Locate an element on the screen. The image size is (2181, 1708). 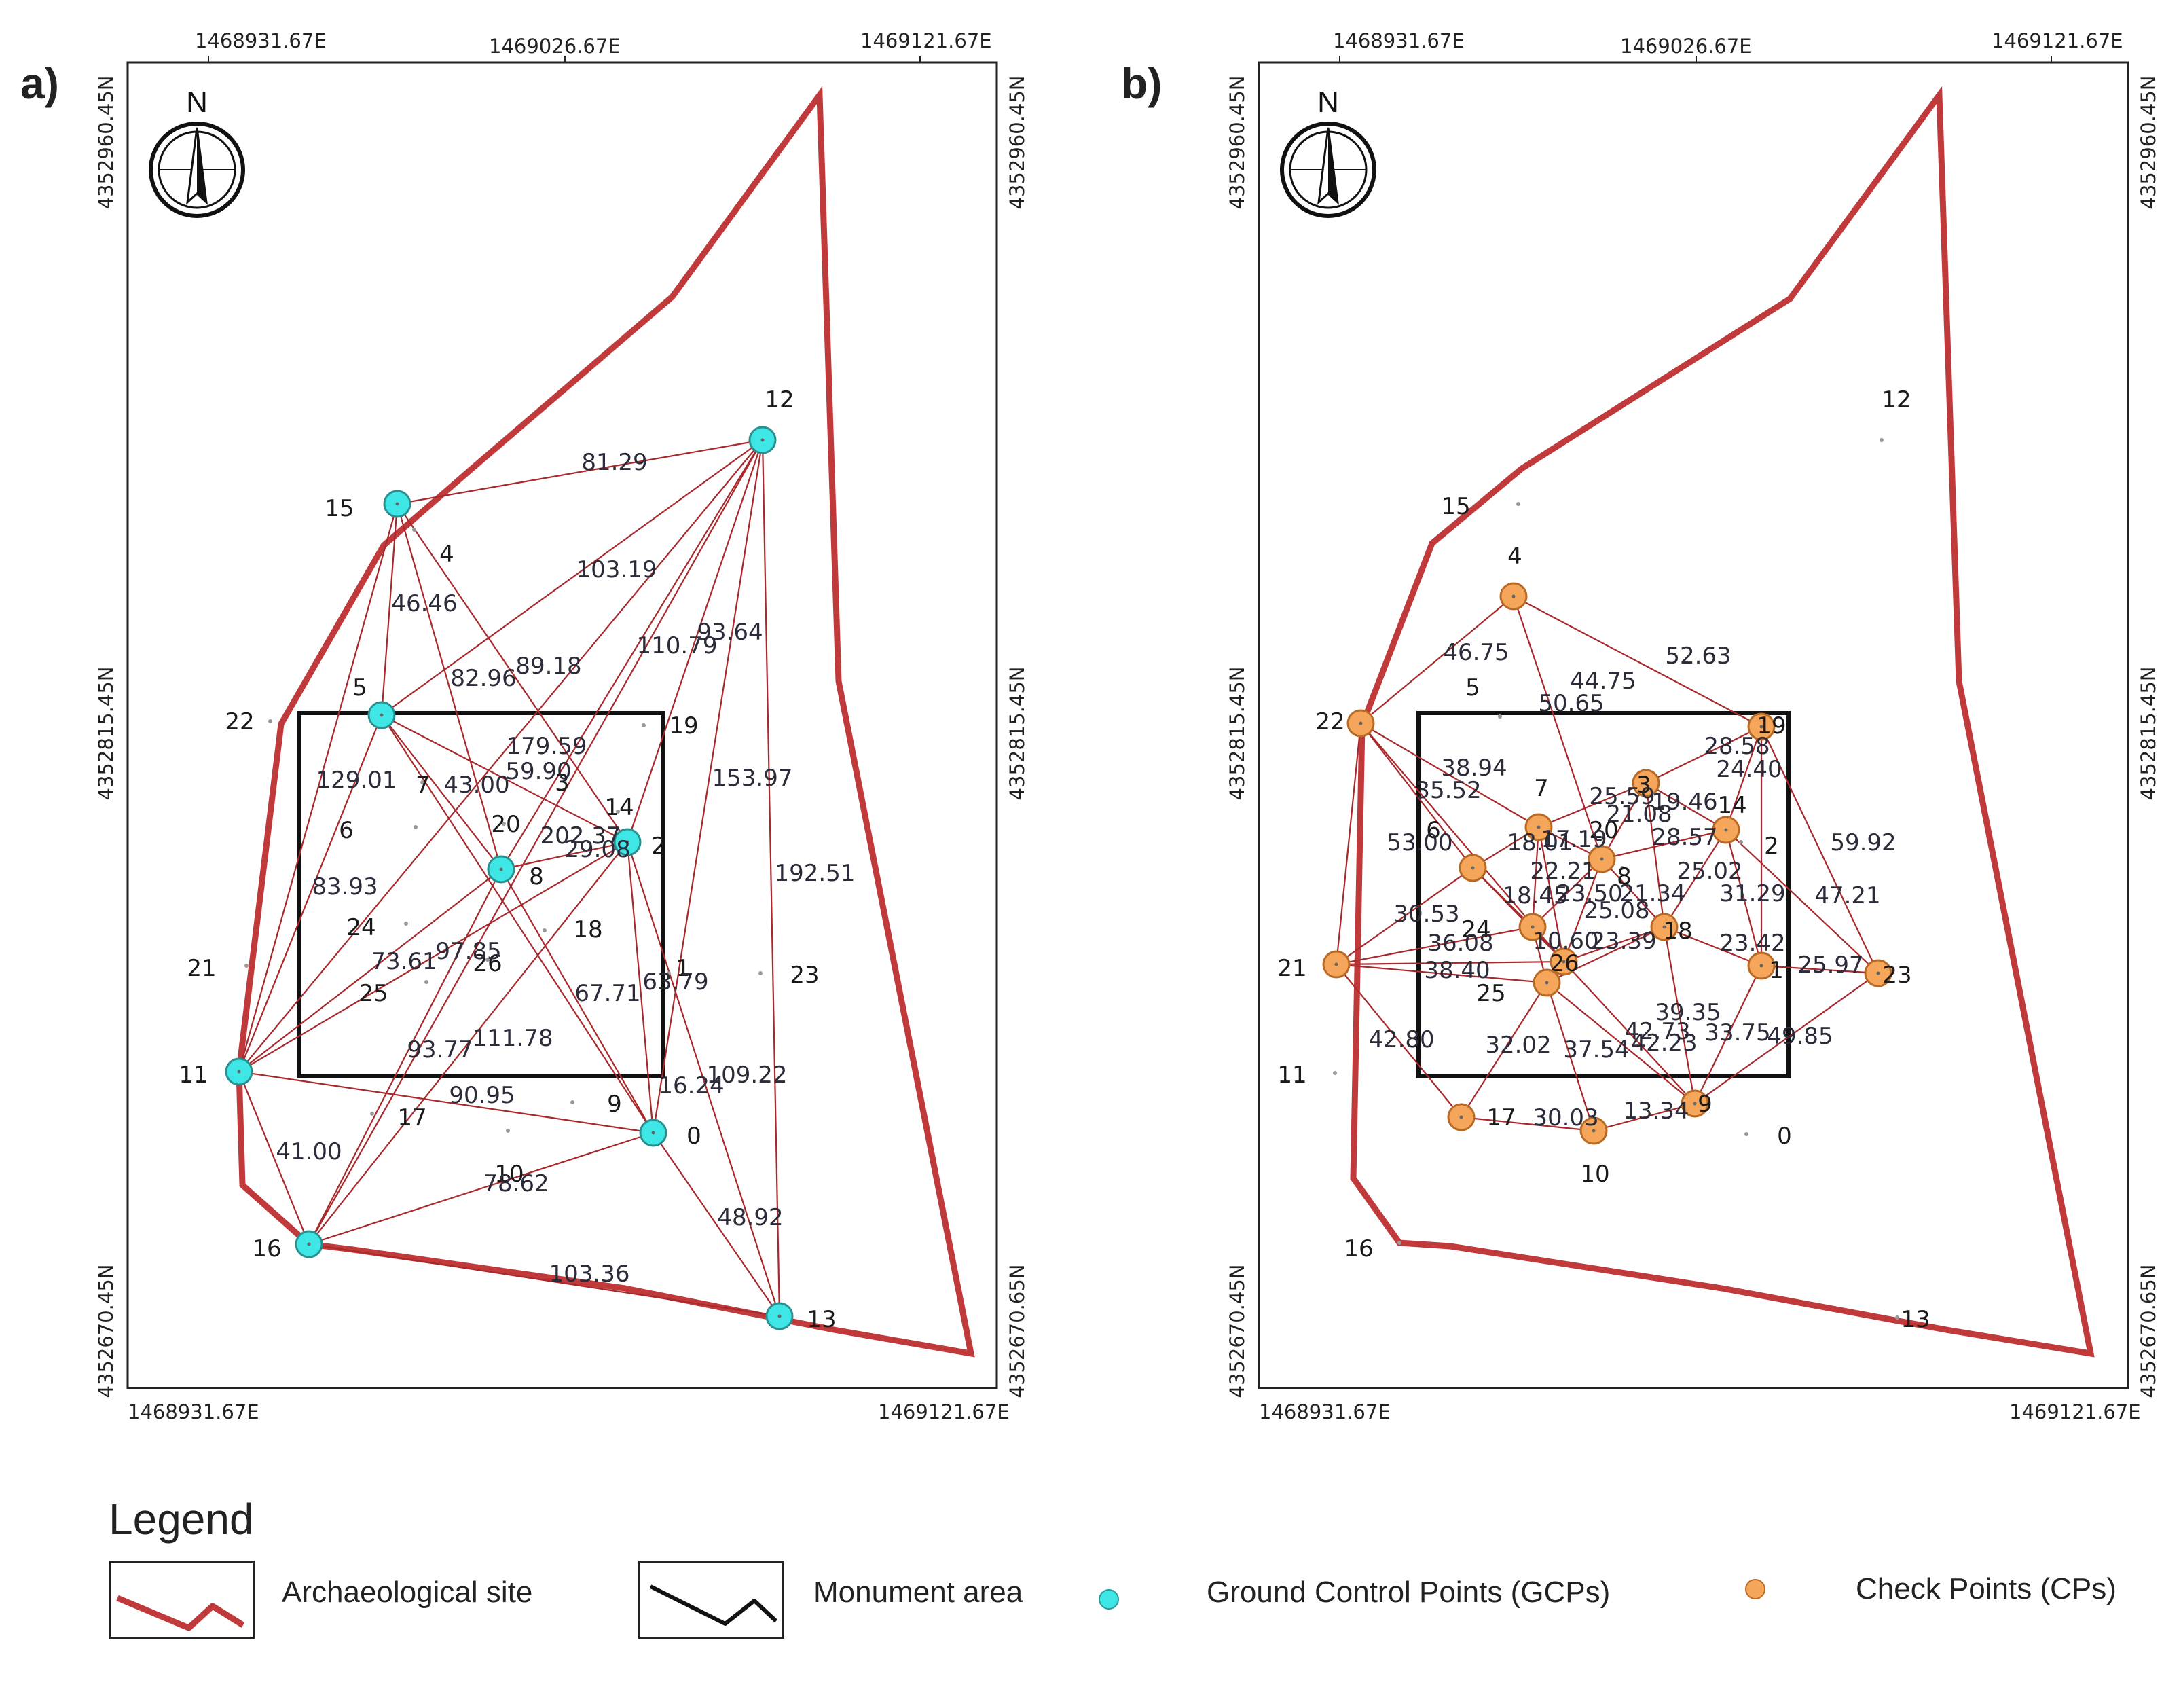
point-label: 25 is located at coordinates (1490, 993).